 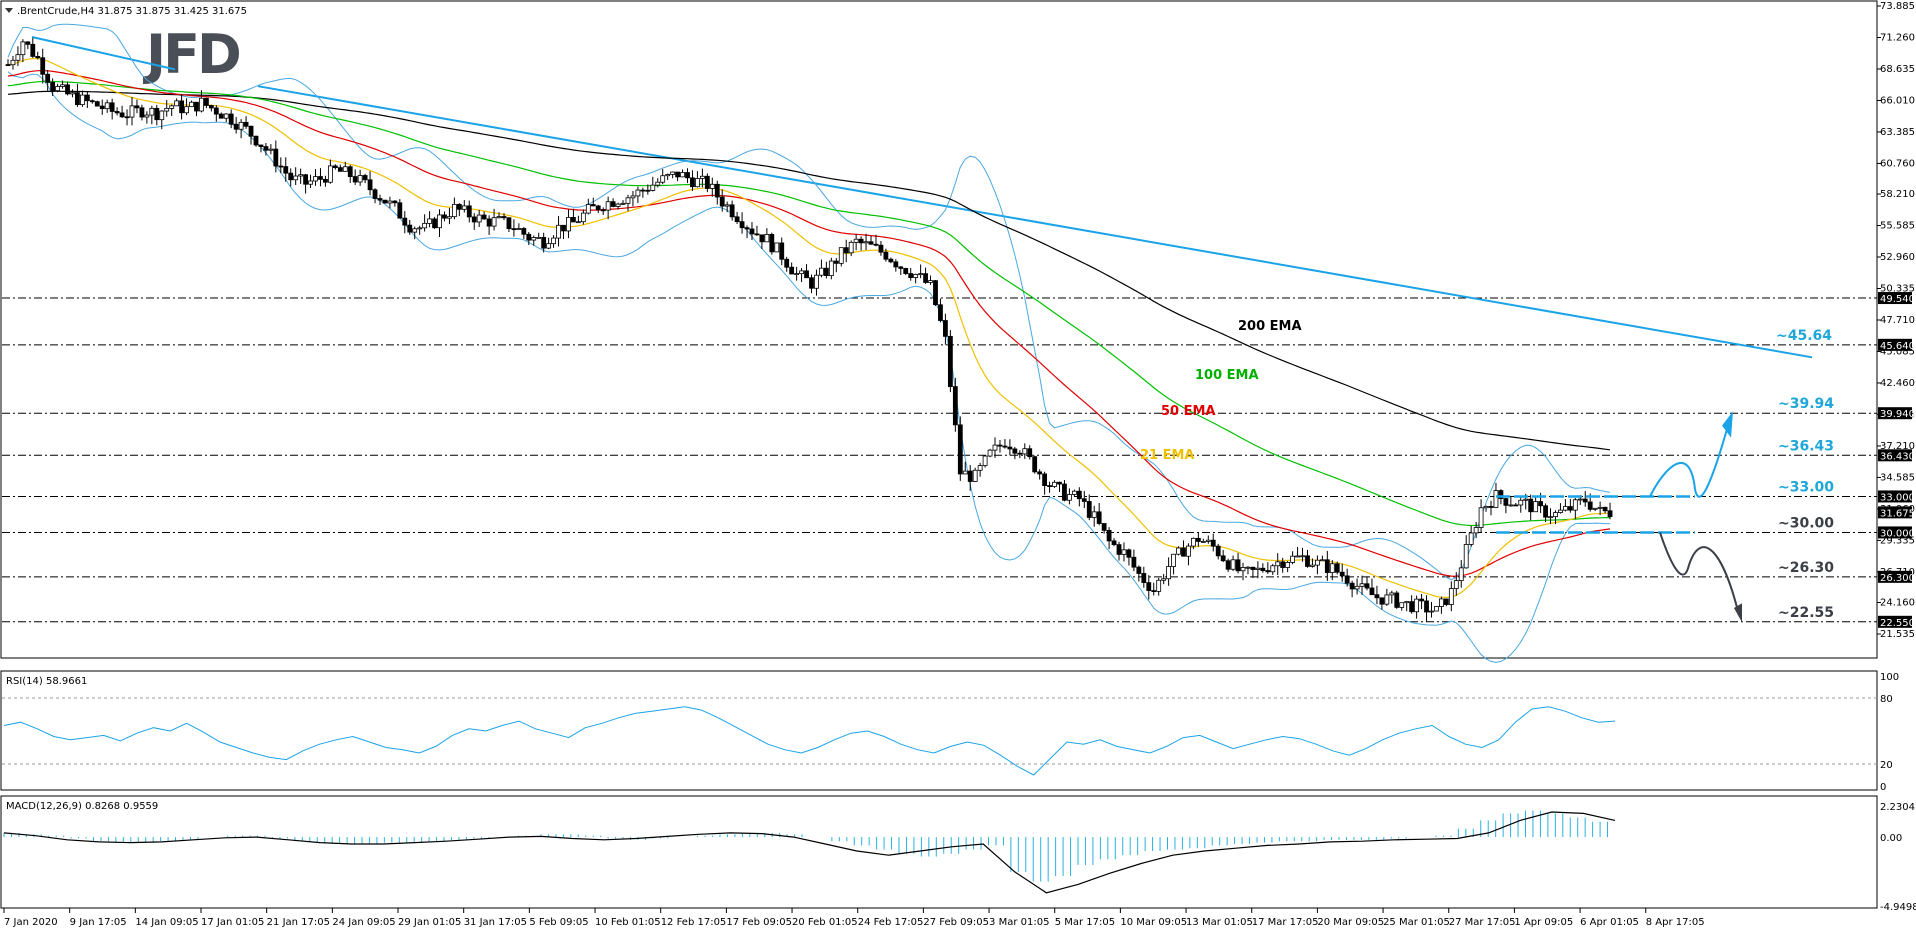 What do you see at coordinates (759, 922) in the screenshot?
I see `time-tick-label: 17 Feb 09:05` at bounding box center [759, 922].